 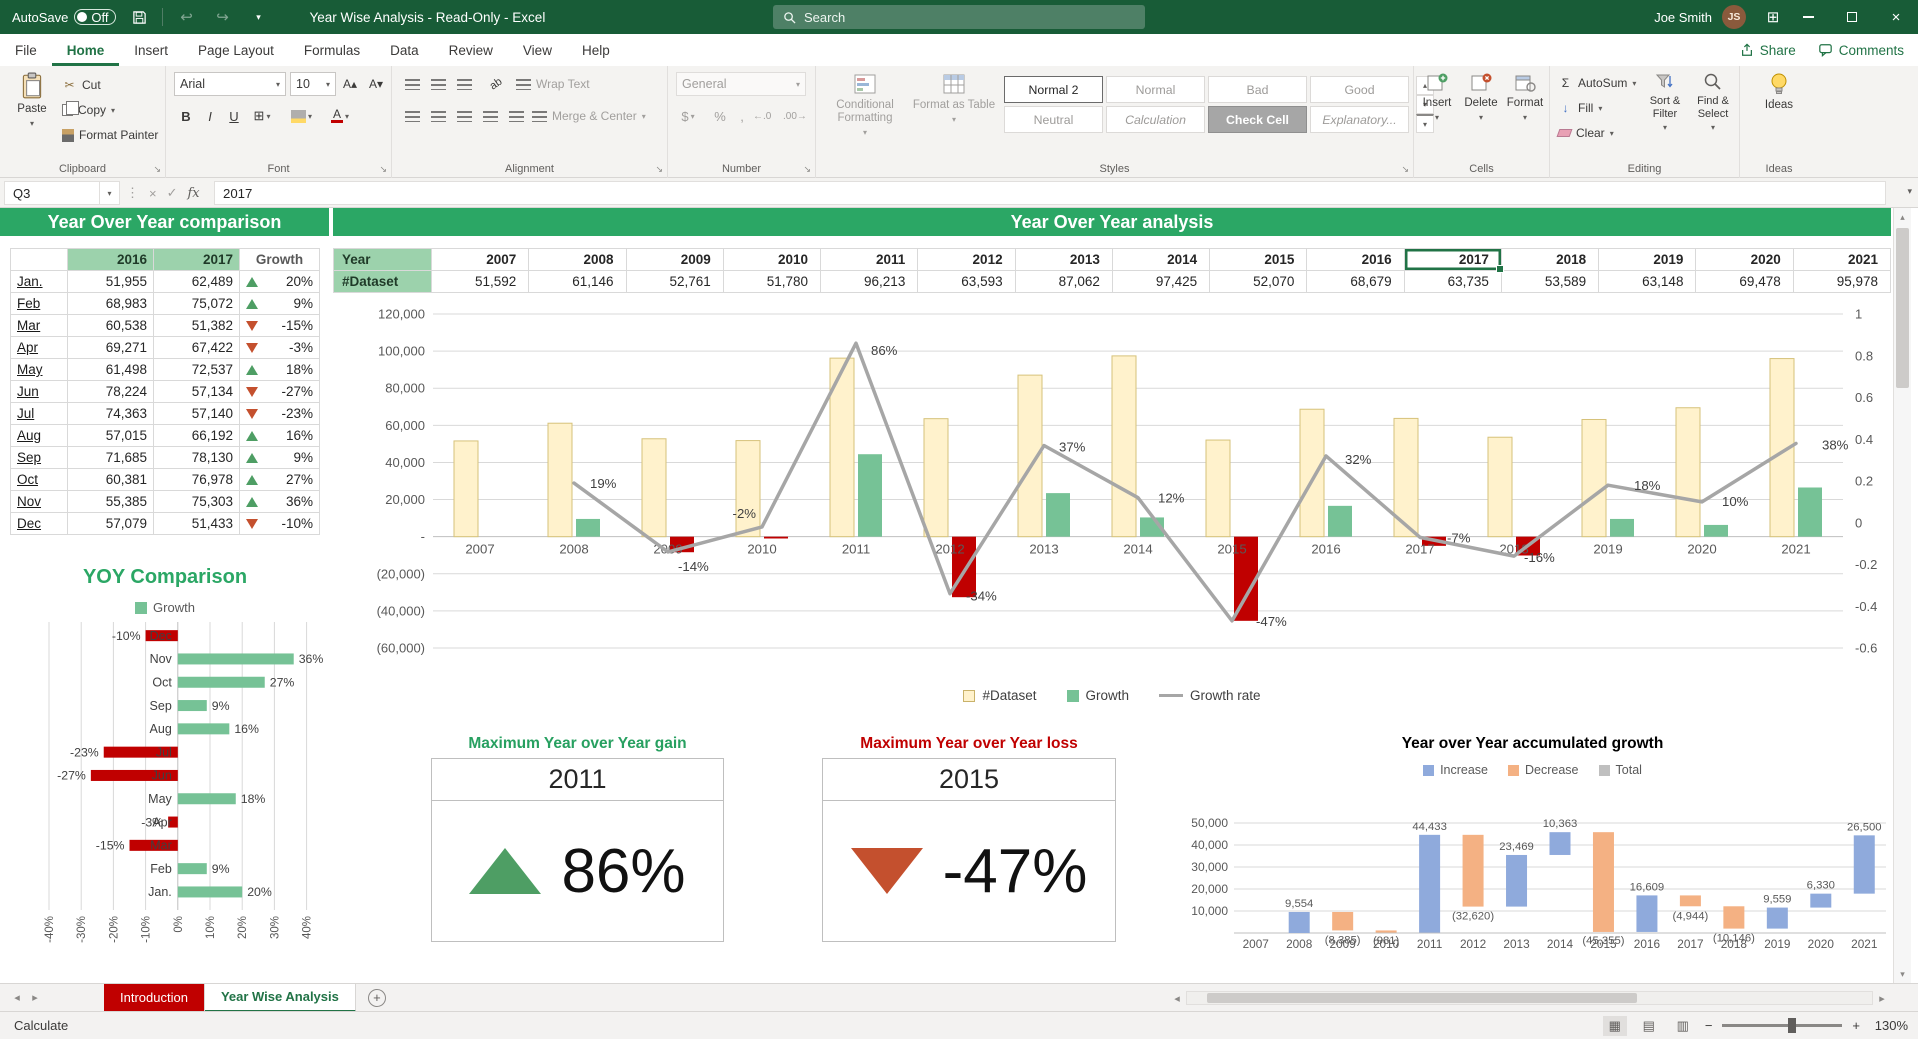 I want to click on search-input: Search, so click(x=959, y=17).